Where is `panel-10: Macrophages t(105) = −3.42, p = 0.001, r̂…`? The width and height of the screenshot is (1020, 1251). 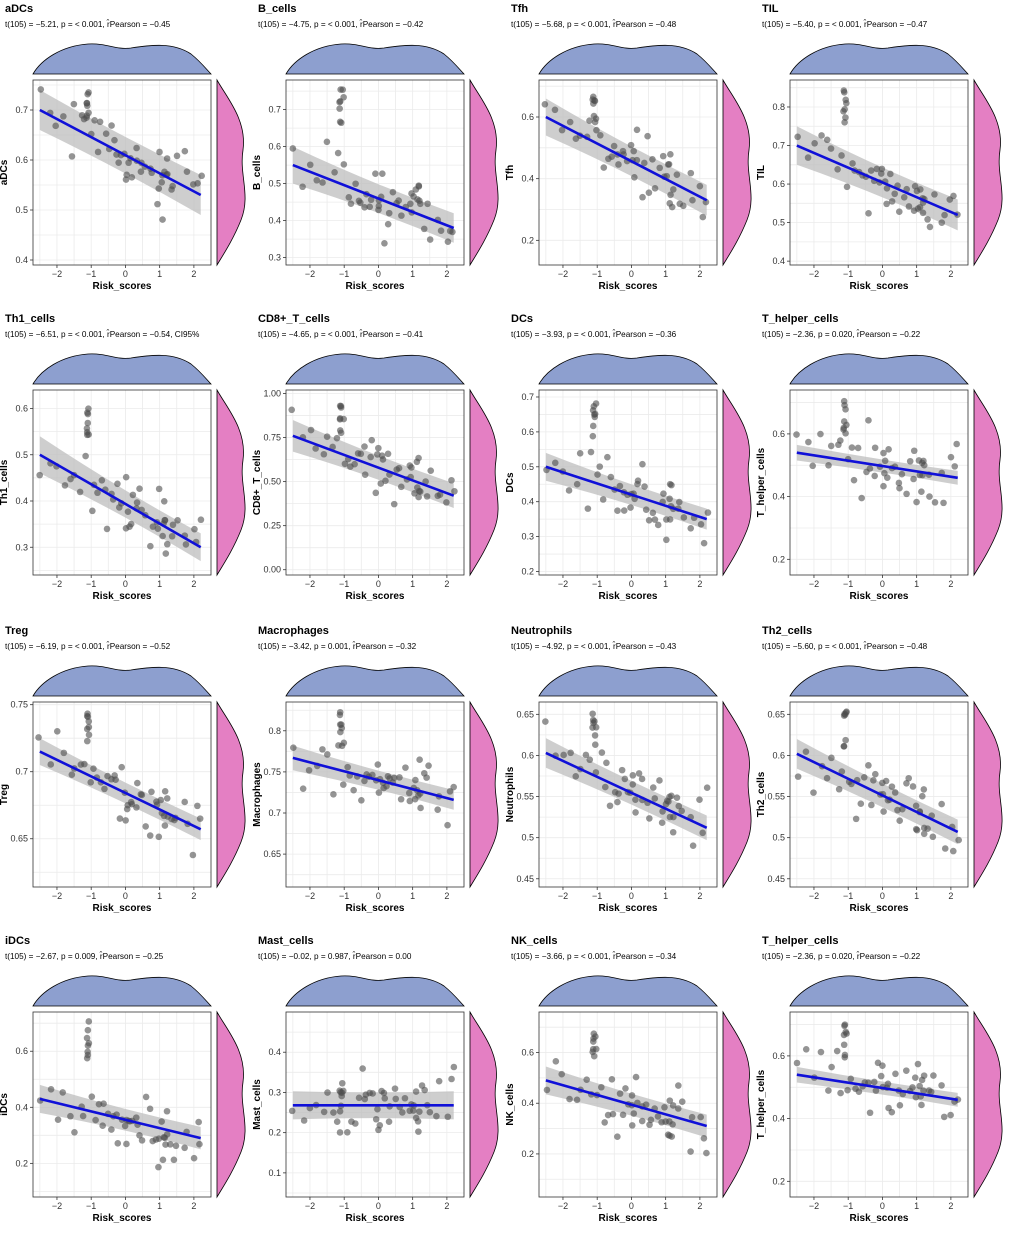
panel-10: Macrophages t(105) = −3.42, p = 0.001, r̂… is located at coordinates (375, 769).